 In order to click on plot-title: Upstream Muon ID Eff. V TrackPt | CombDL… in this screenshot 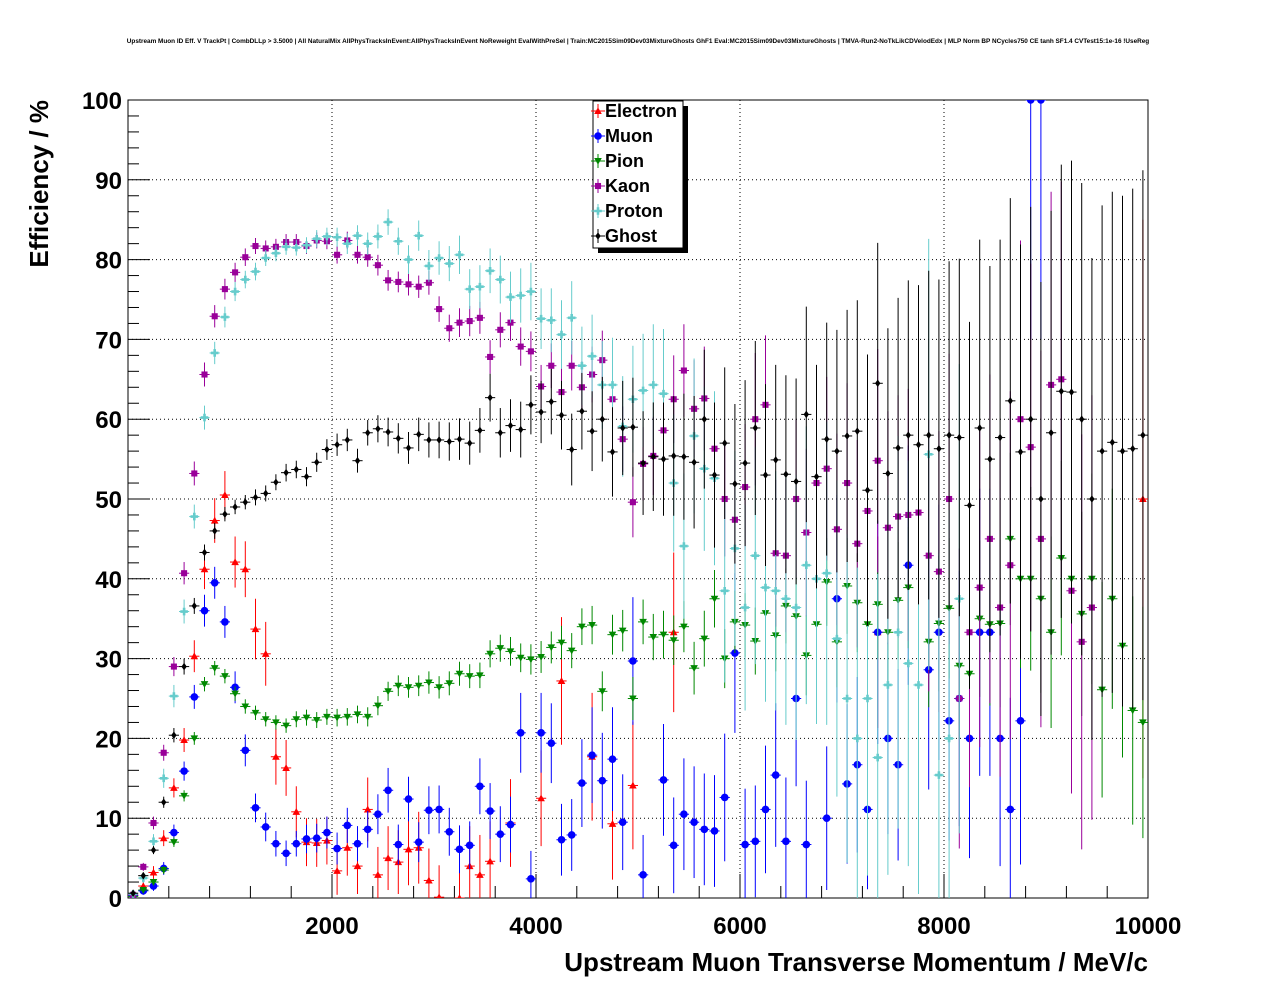, I will do `click(638, 41)`.